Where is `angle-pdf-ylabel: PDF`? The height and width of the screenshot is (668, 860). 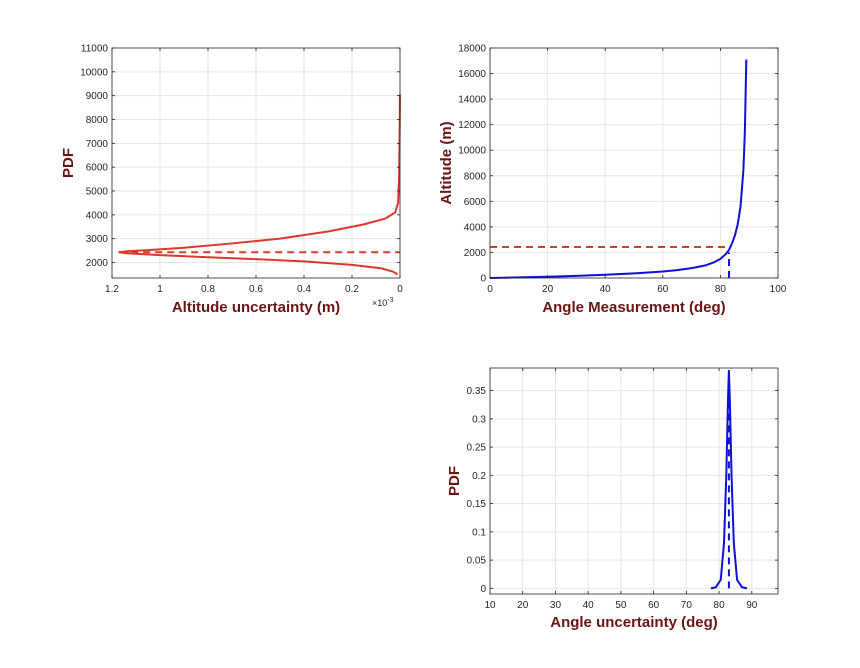
angle-pdf-ylabel: PDF is located at coordinates (454, 481).